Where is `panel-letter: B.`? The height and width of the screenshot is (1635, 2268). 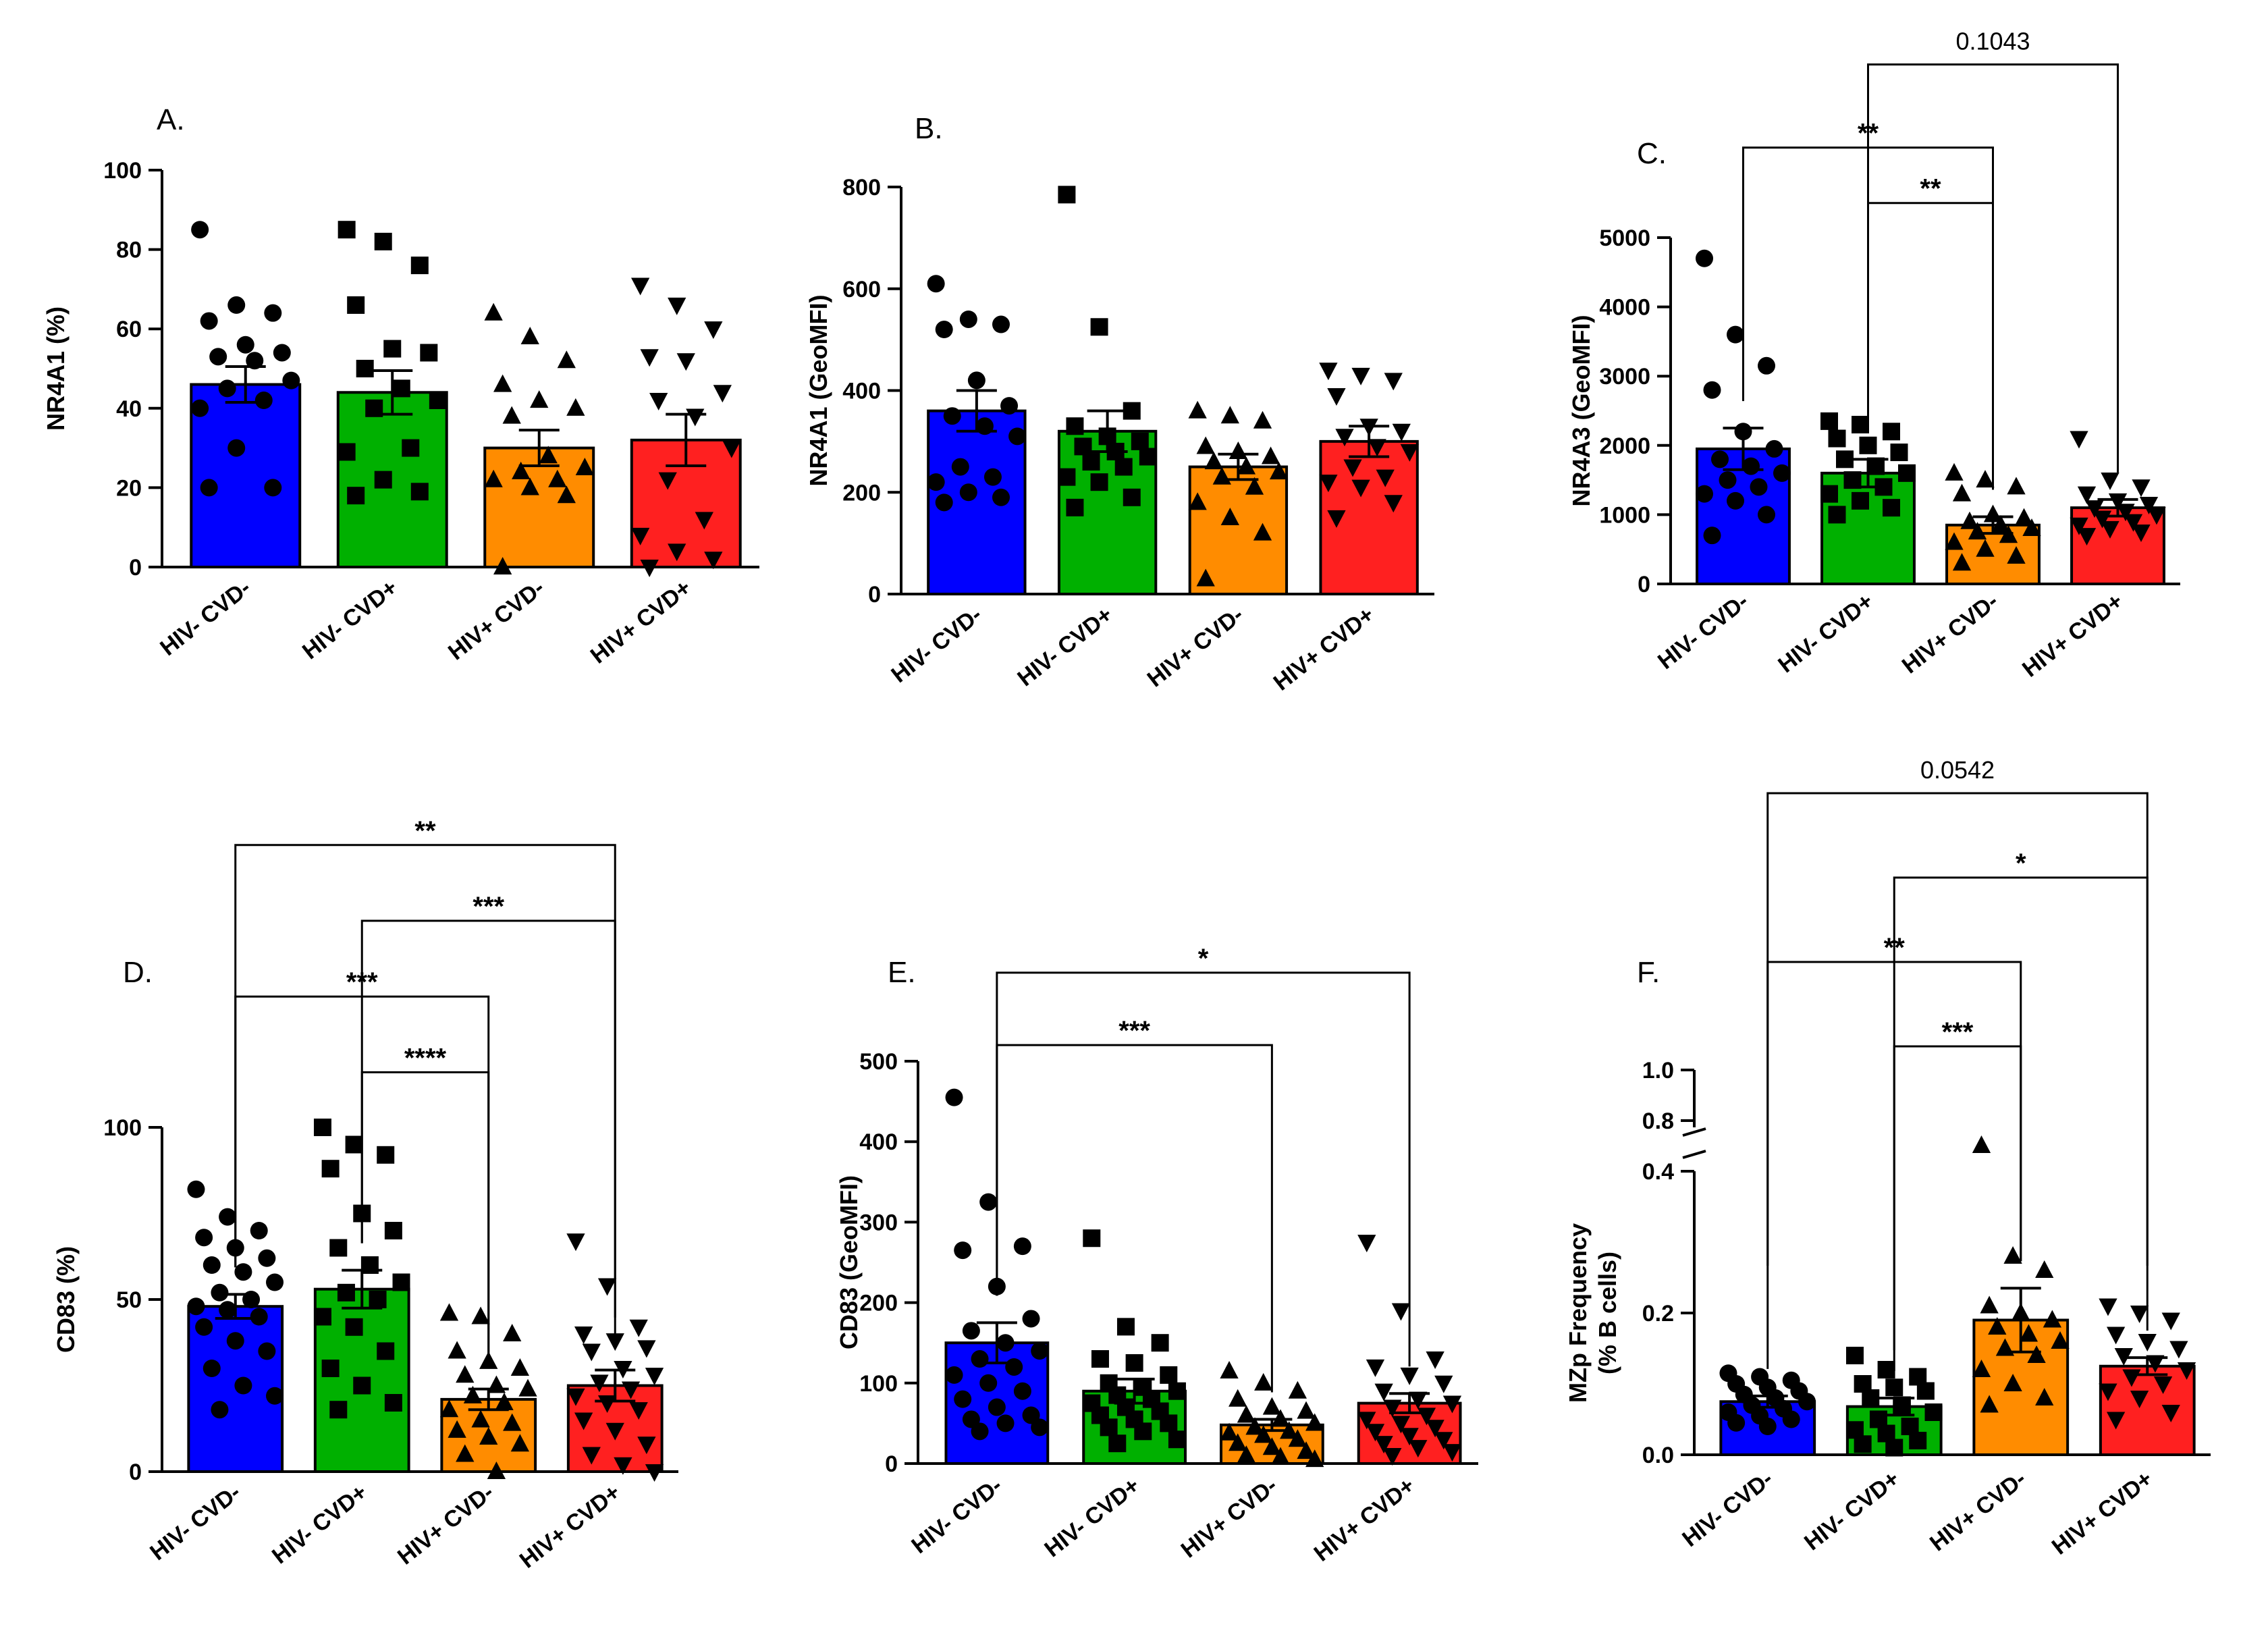
panel-letter: B. is located at coordinates (929, 128).